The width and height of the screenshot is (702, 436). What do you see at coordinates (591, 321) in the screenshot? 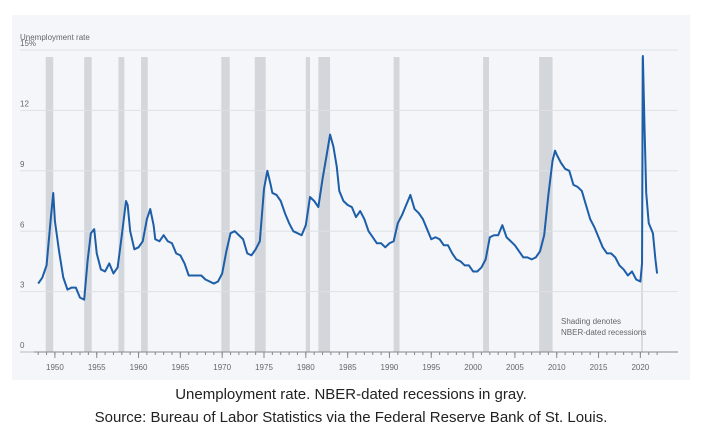
I see `annotation: Shading denotes` at bounding box center [591, 321].